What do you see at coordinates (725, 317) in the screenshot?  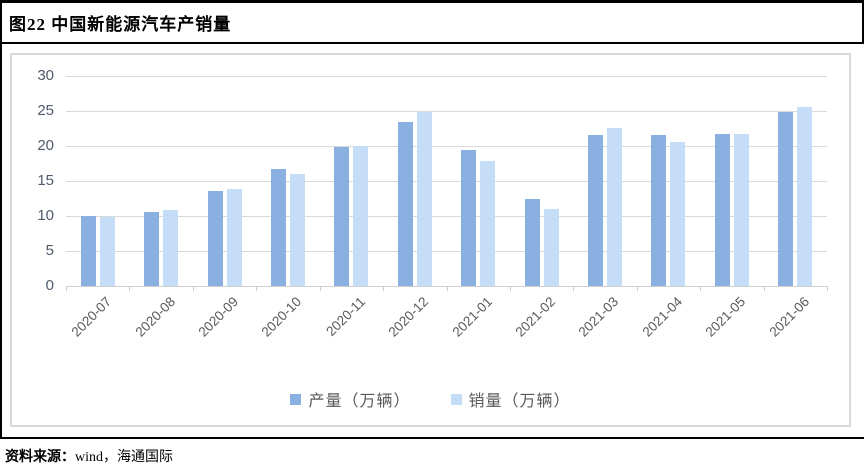 I see `x-axis-label-2021-05: 2021-05` at bounding box center [725, 317].